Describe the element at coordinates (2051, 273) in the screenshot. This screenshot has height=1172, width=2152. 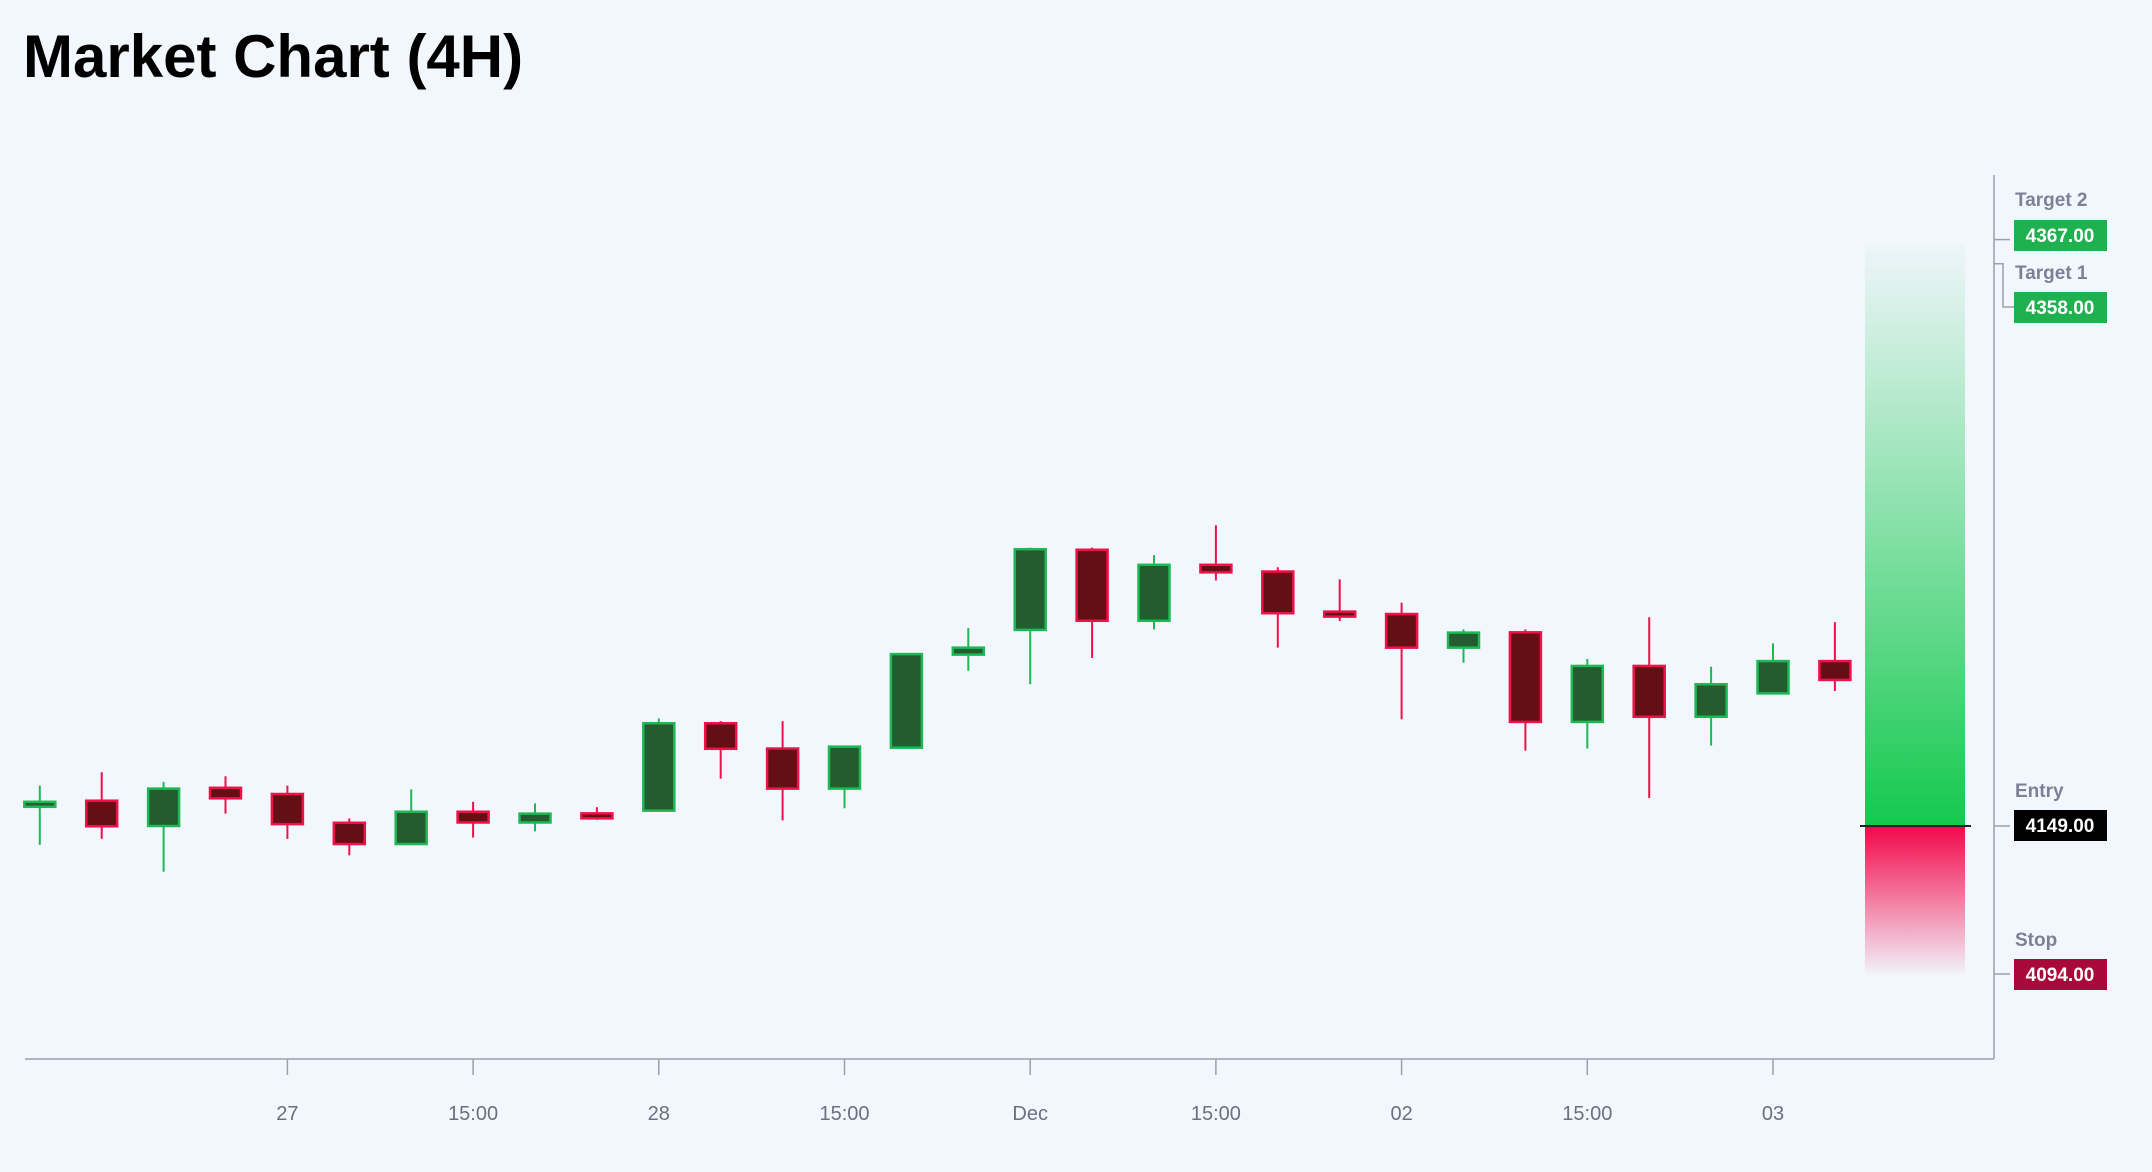
I see `level-name-1: Target 1` at that location.